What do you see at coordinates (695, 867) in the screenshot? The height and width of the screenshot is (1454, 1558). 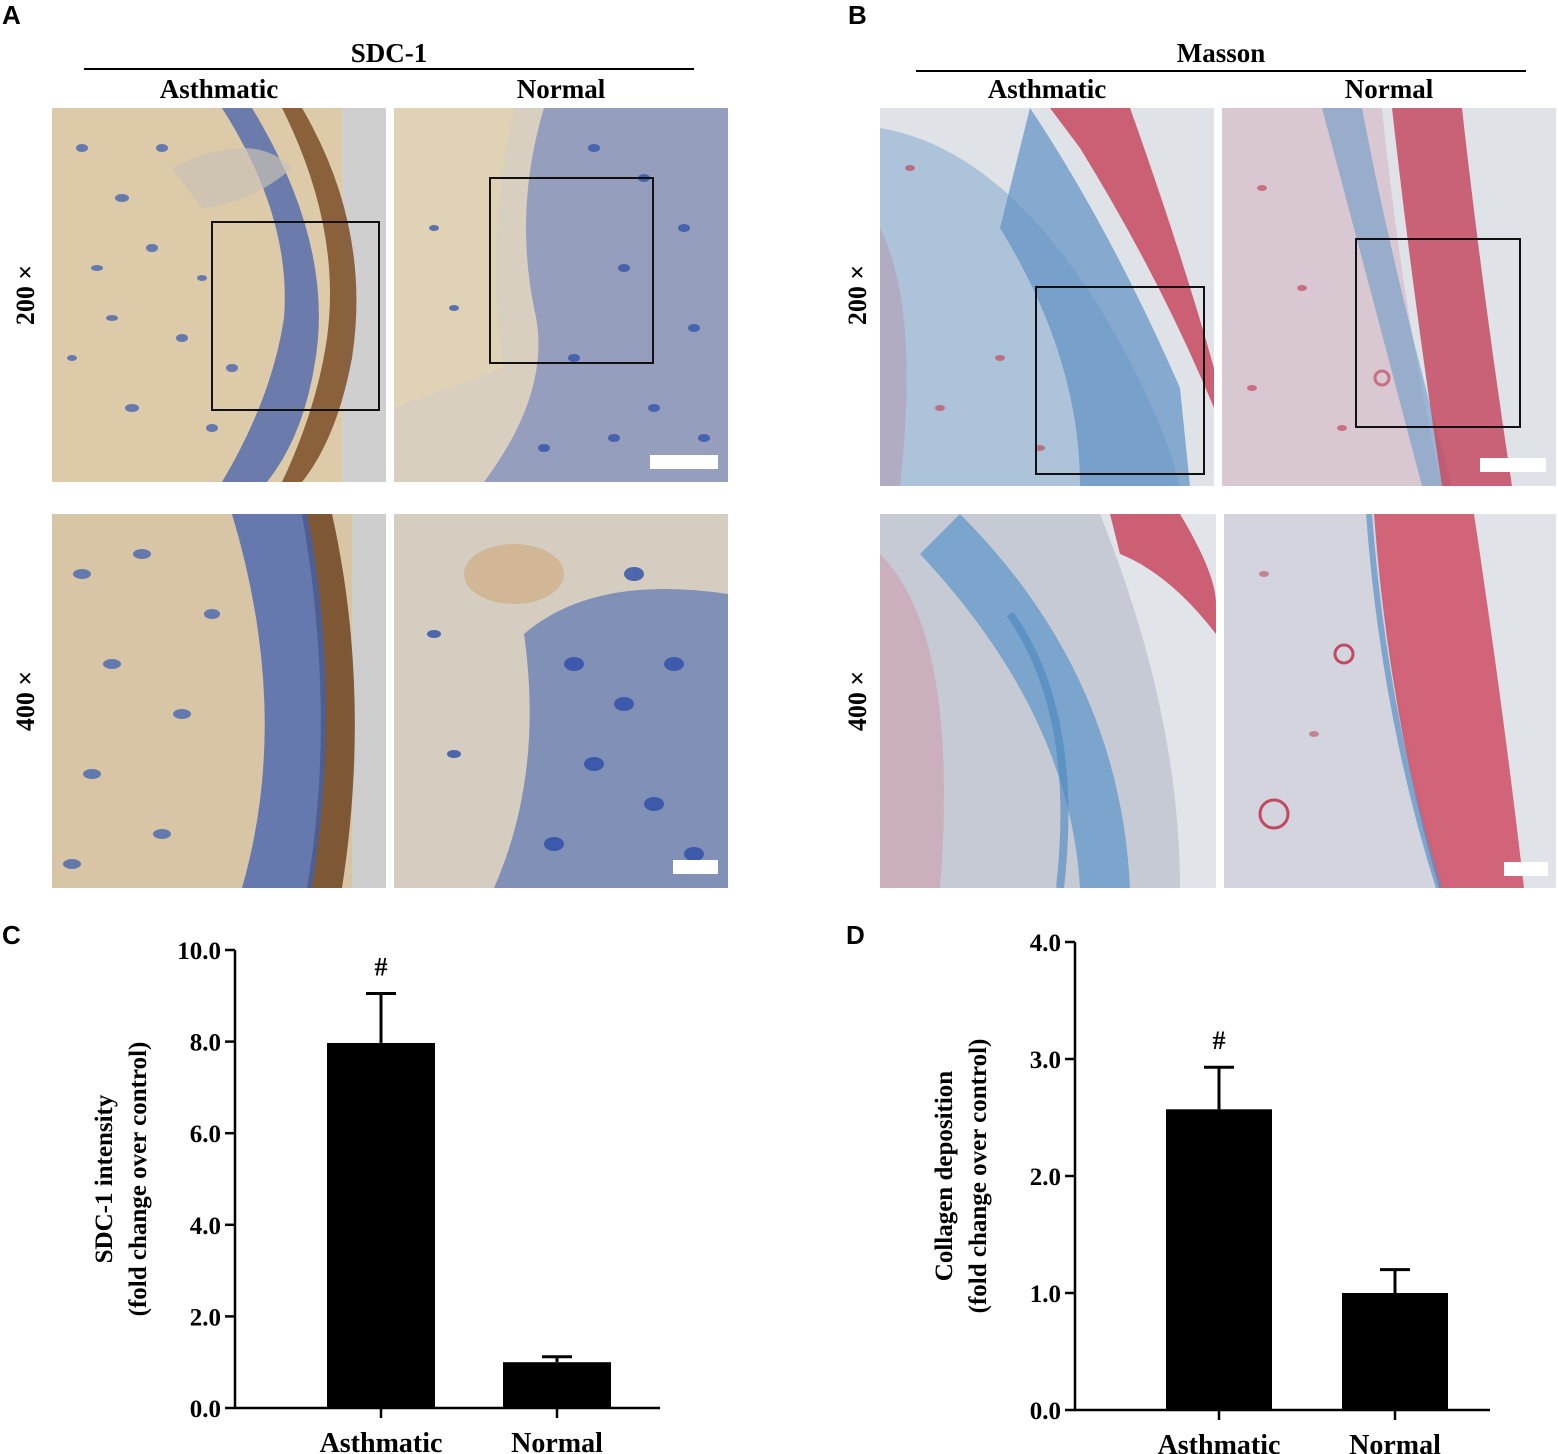 I see `scale-bar-a-400x` at bounding box center [695, 867].